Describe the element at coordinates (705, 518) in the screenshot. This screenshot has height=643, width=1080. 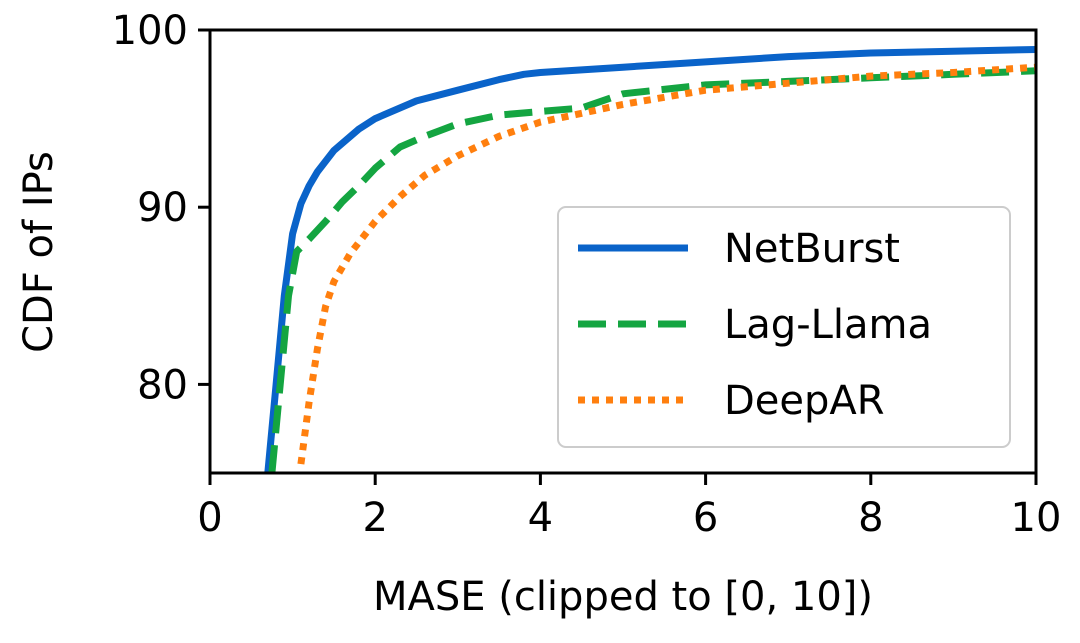
I see `x-tick-label: 6` at that location.